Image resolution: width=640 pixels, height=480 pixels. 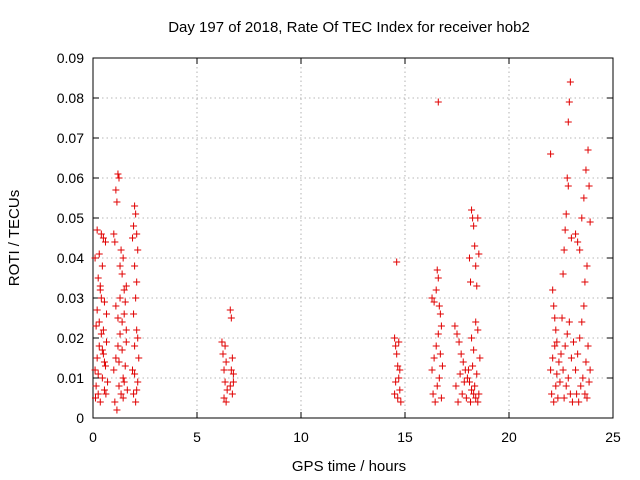 I want to click on x-tick-label: 20, so click(x=509, y=437).